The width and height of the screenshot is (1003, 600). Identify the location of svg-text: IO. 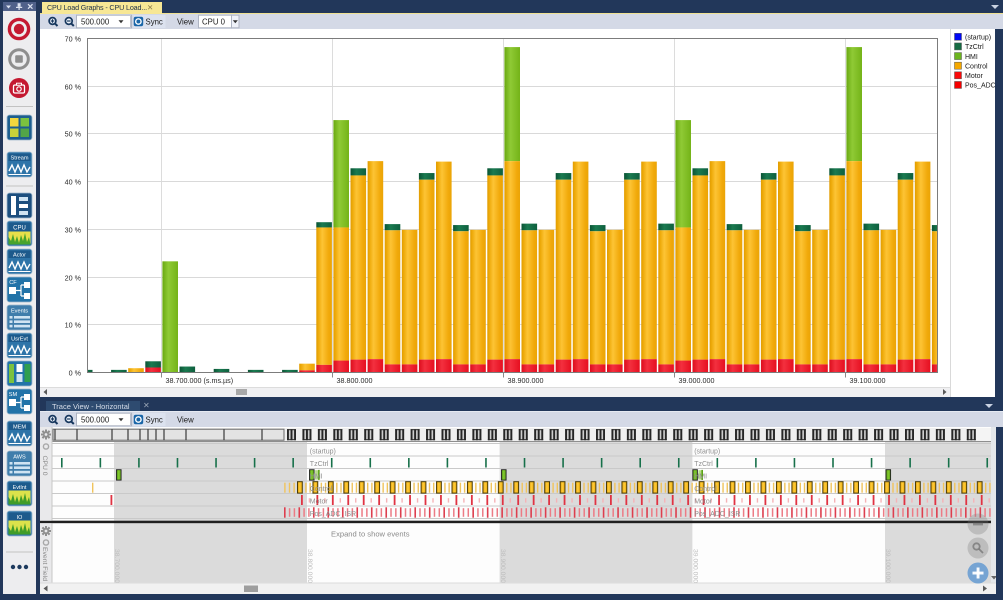
(20, 518).